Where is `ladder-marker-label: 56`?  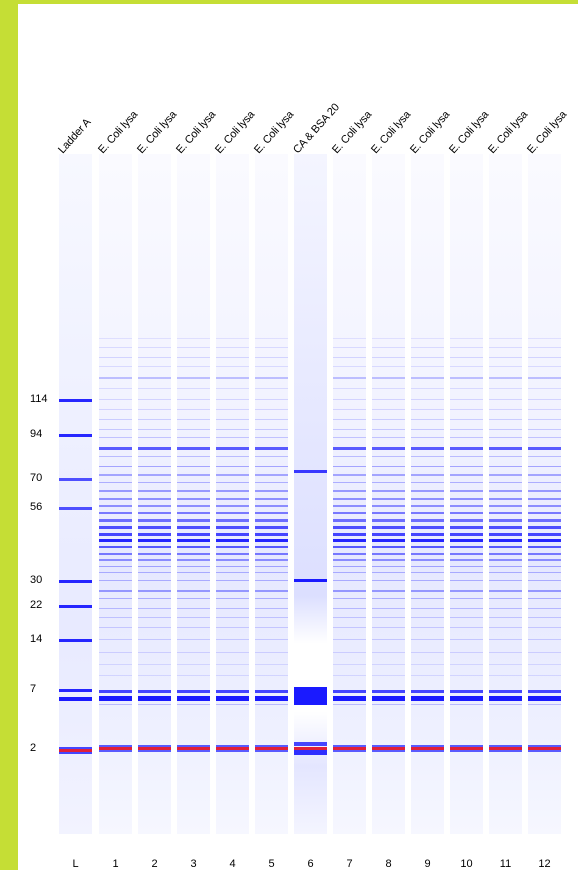
ladder-marker-label: 56 is located at coordinates (36, 507).